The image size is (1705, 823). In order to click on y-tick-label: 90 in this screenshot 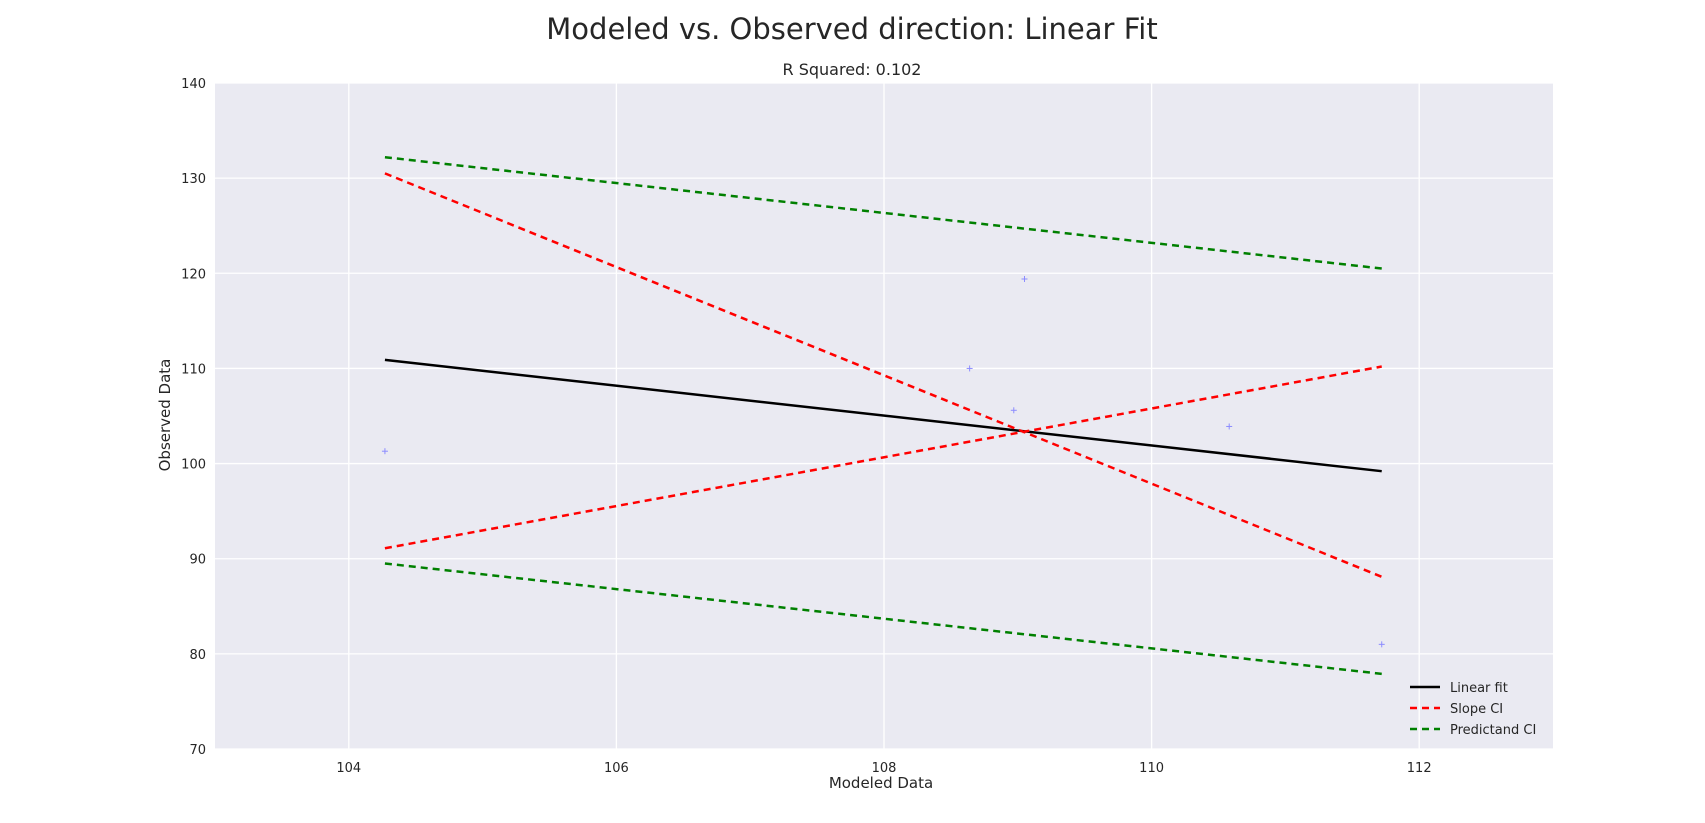, I will do `click(197, 560)`.